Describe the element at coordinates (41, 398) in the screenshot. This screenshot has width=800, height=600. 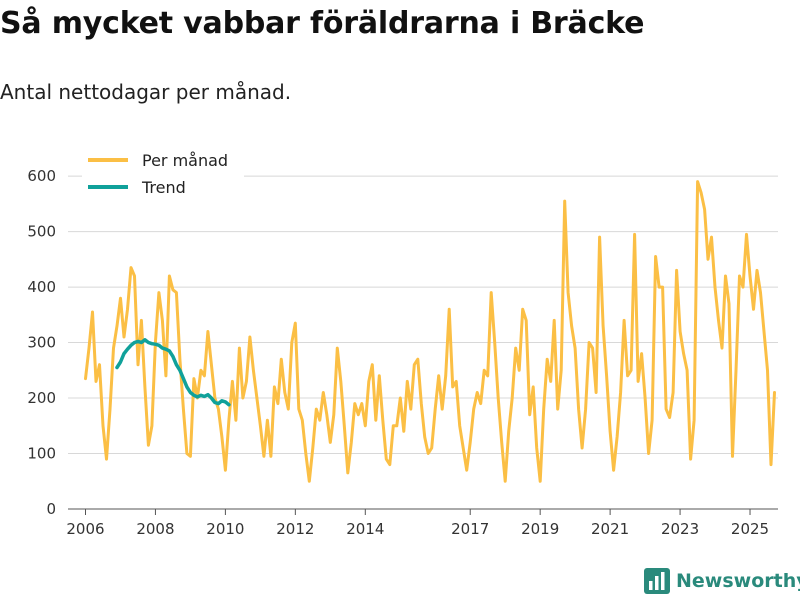
I see `y-tick-label: 200` at that location.